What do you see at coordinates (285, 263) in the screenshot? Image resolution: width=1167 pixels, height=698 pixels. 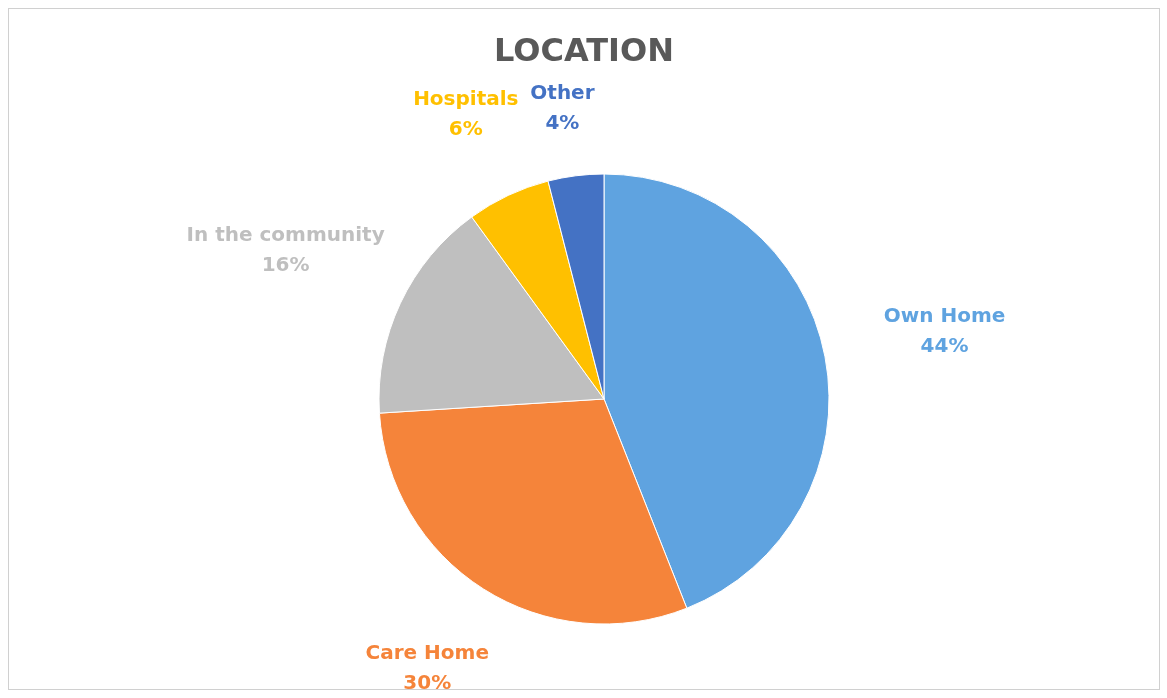 I see `data-label: 16%` at bounding box center [285, 263].